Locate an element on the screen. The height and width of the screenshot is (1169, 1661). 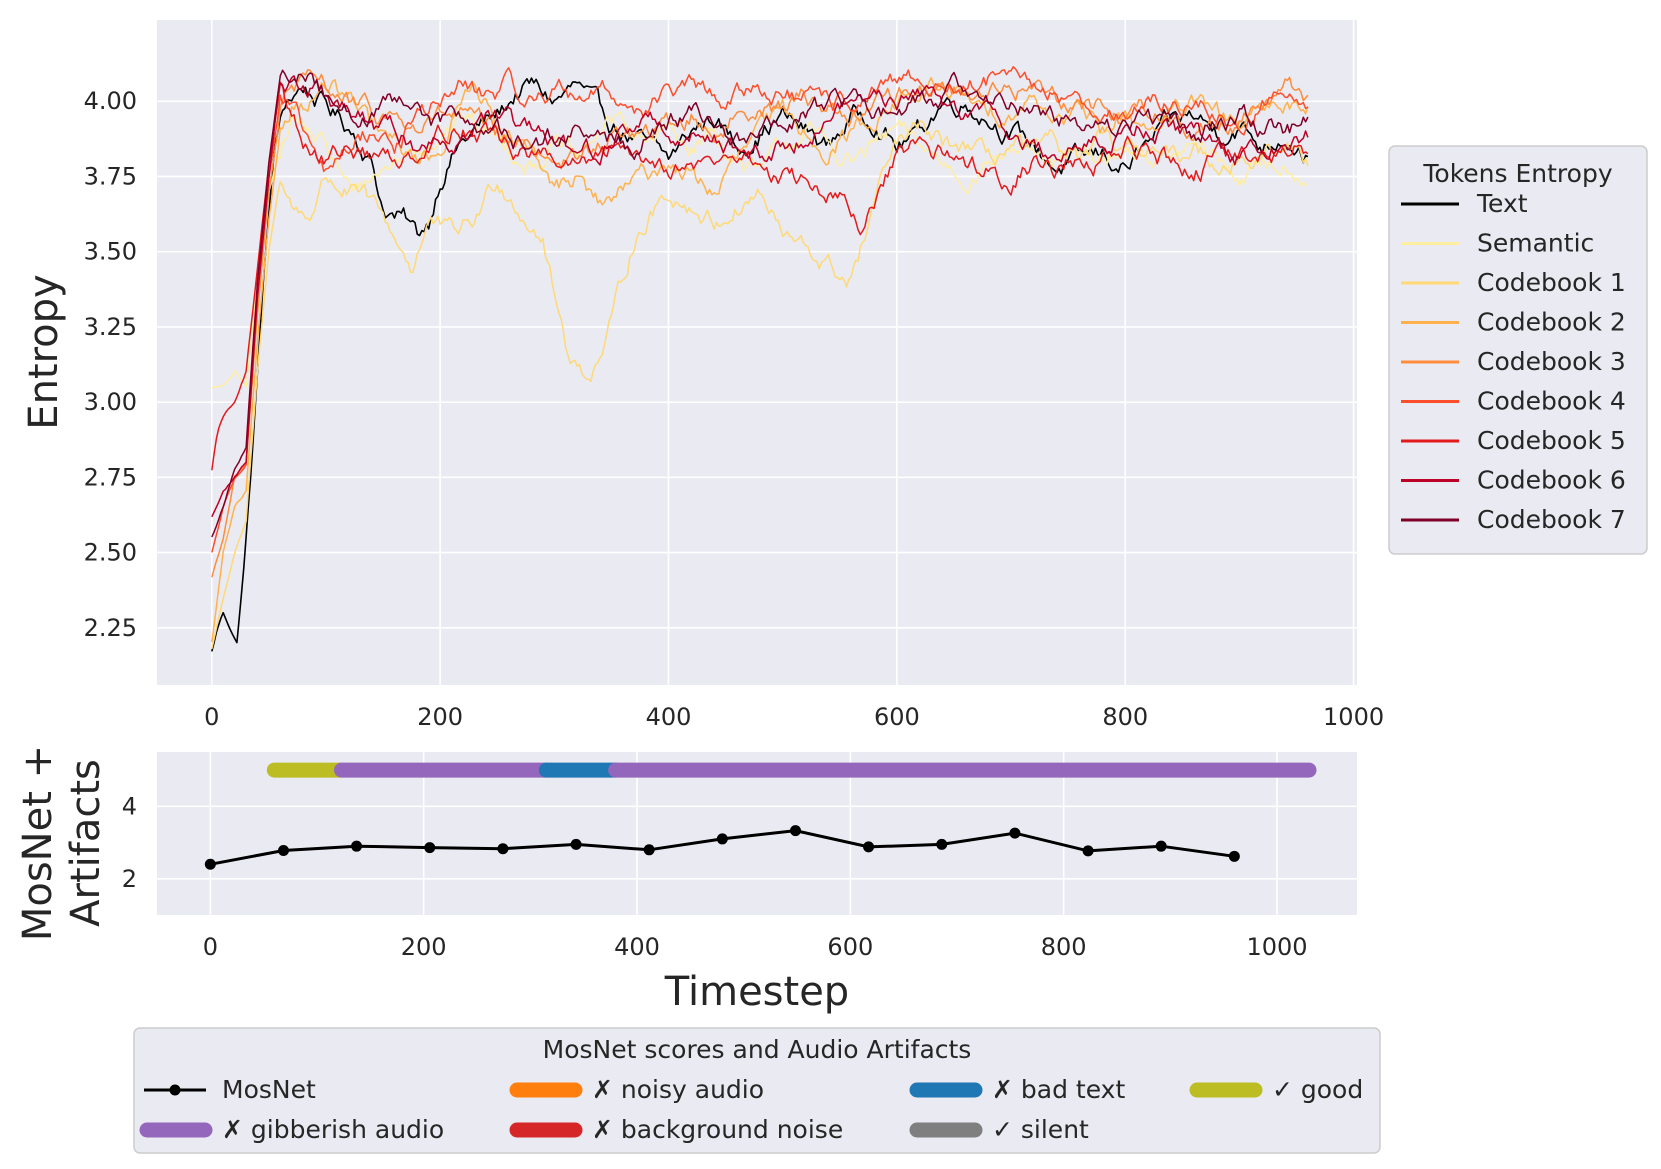
legend-label-noisy-audio: ✗ noisy audio is located at coordinates (678, 1089).